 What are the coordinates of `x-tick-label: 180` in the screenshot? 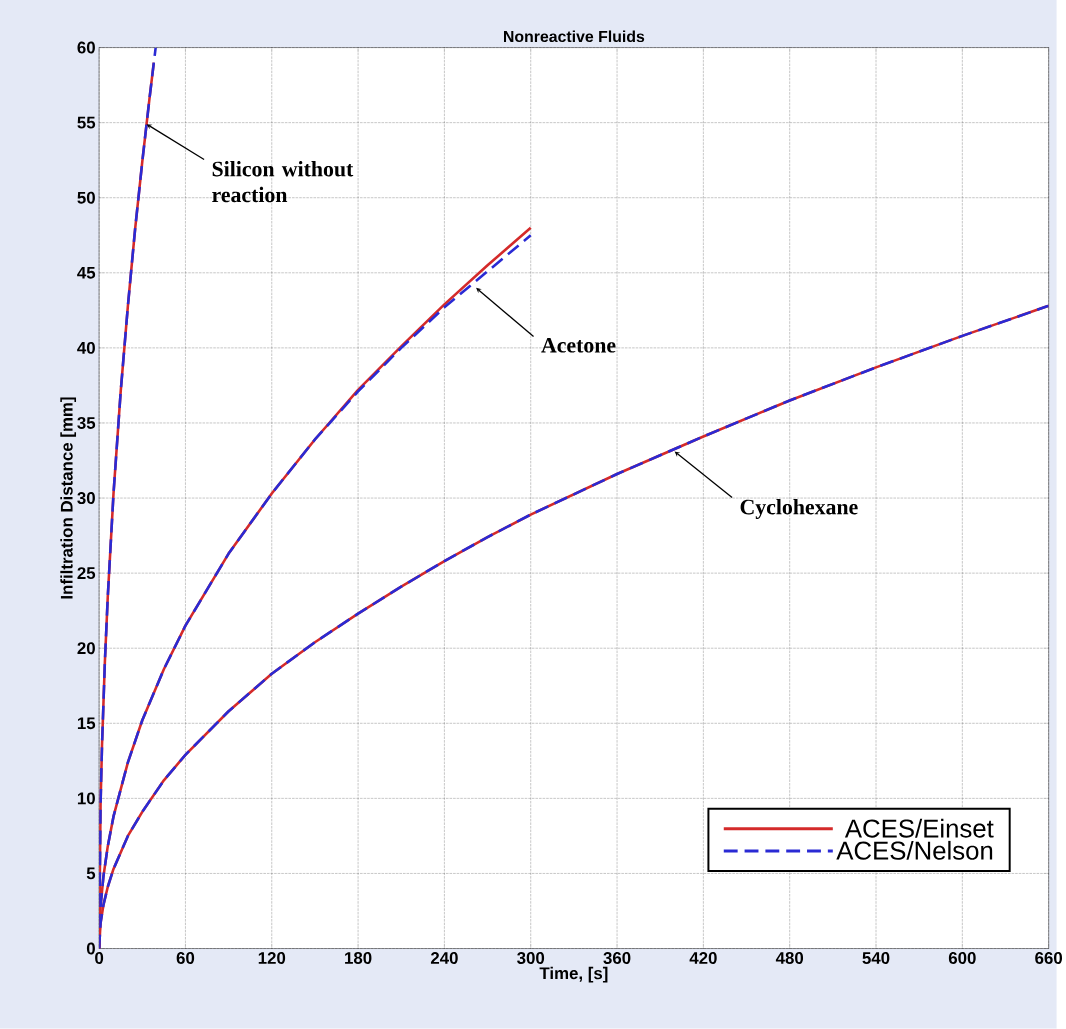 It's located at (358, 958).